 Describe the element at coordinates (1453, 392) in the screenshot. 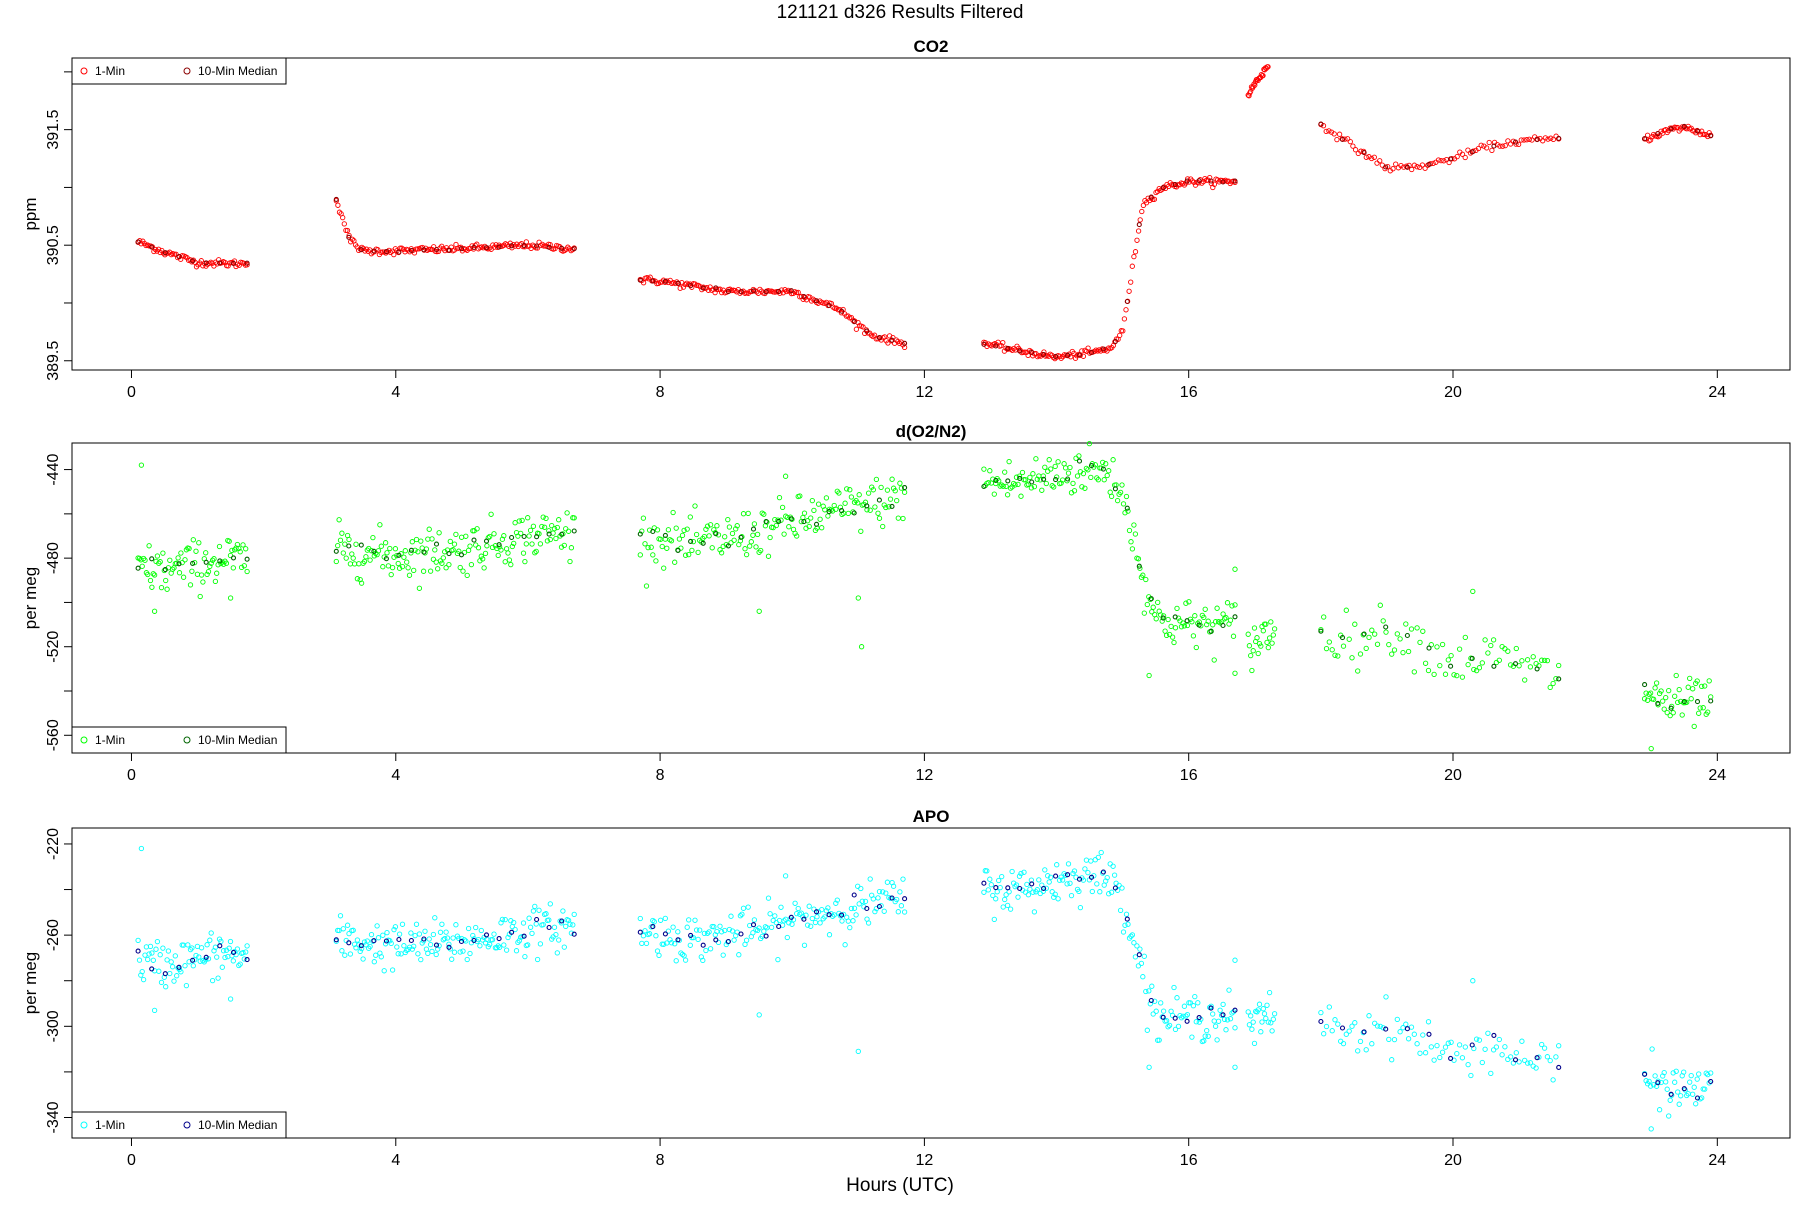

I see `x-tick-label: 20` at that location.